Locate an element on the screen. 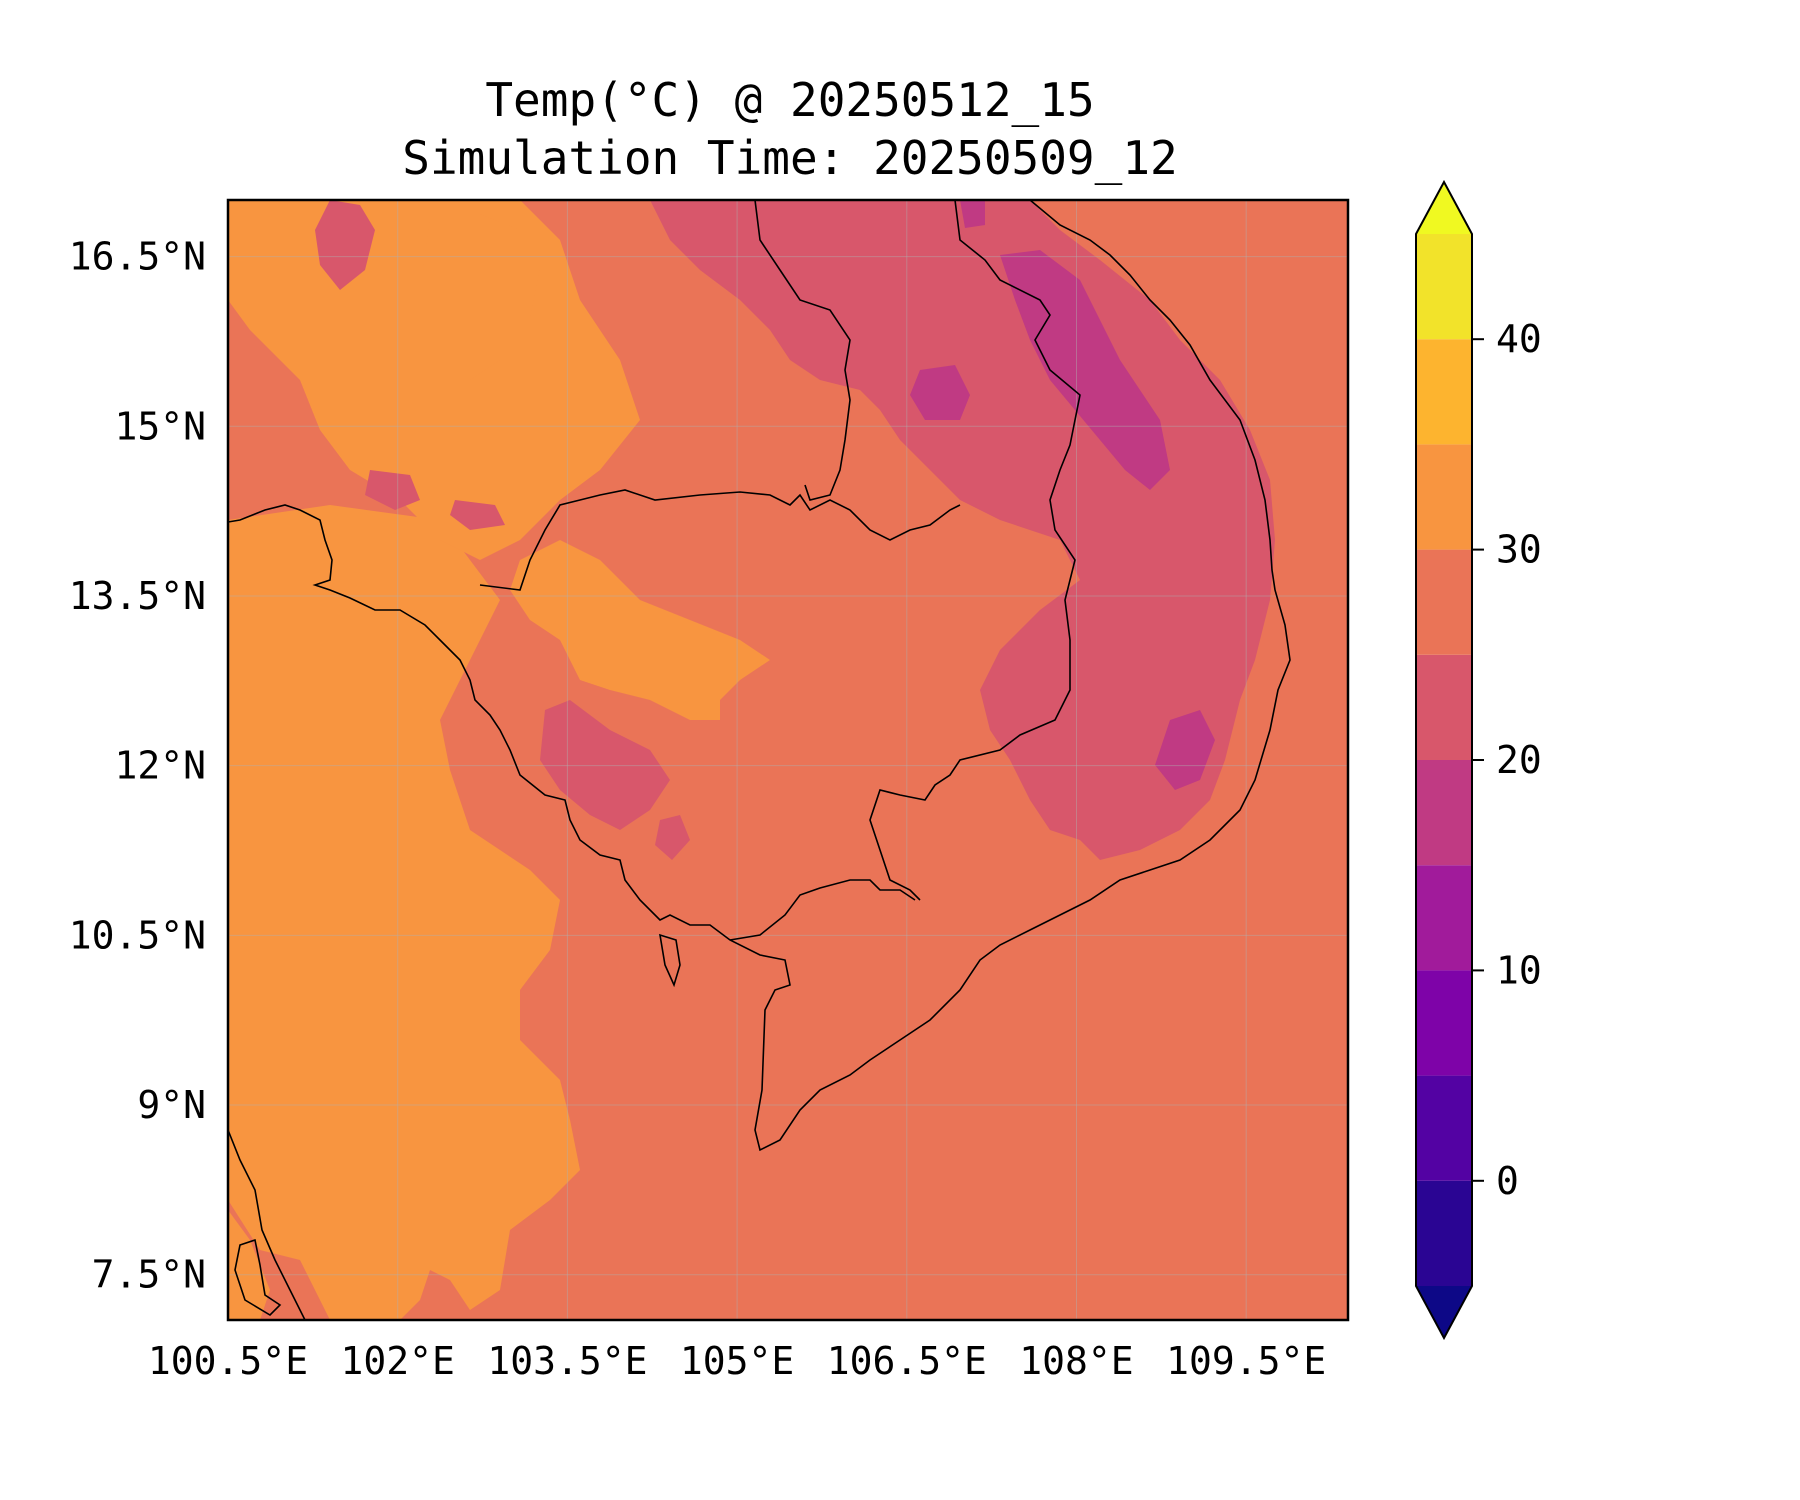 This screenshot has width=1800, height=1500. border-cambodia-vietnam-south is located at coordinates (822, 910).